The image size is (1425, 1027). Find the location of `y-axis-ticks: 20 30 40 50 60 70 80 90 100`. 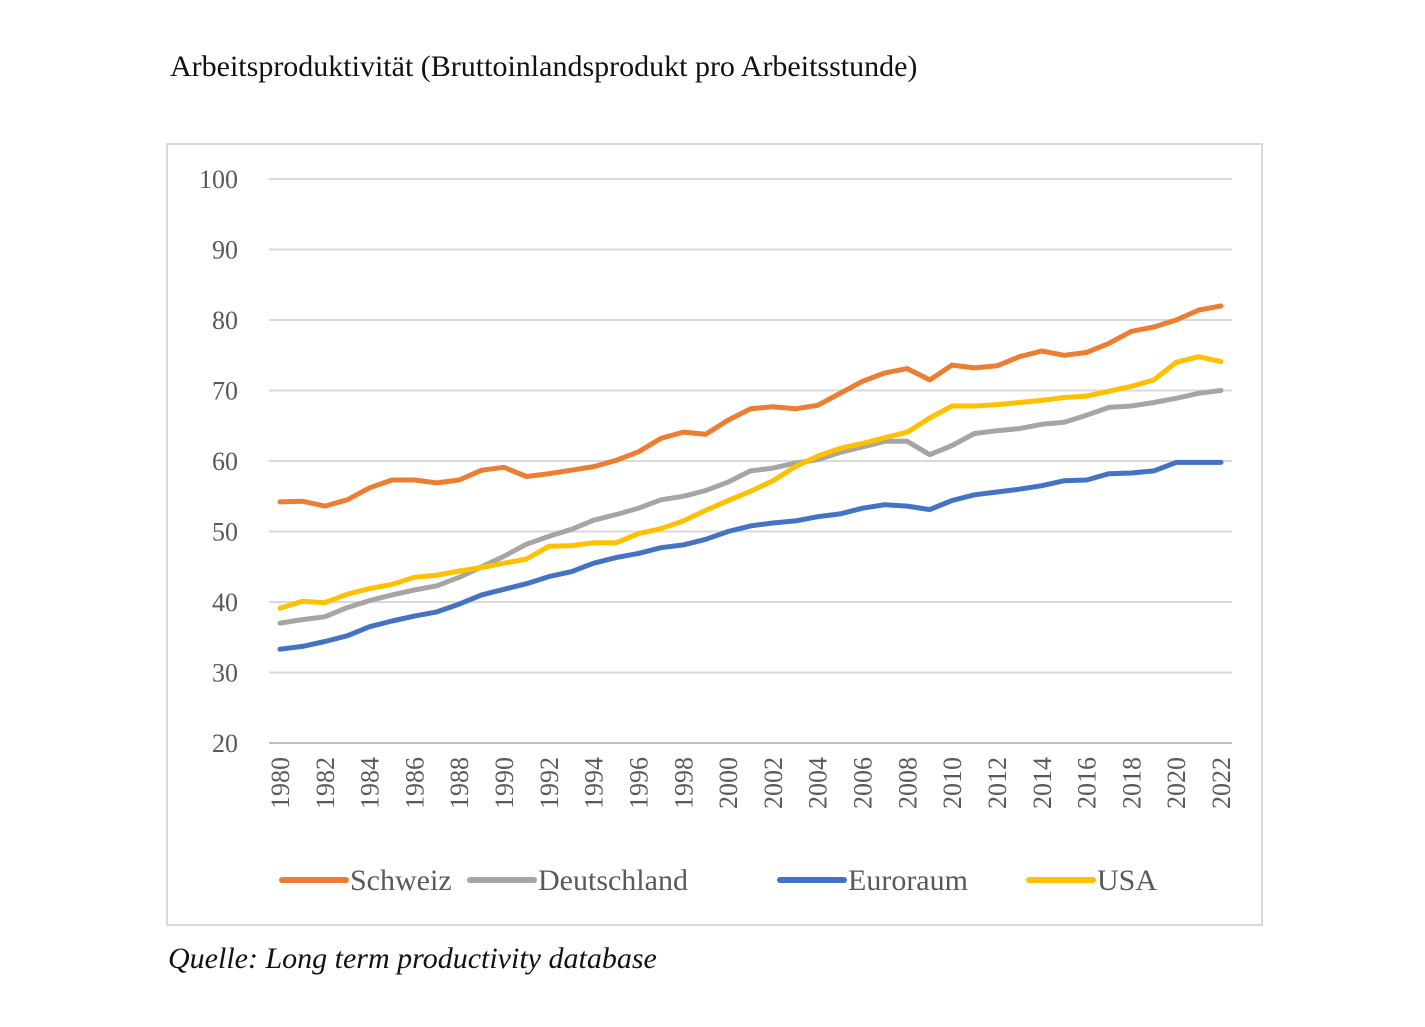

y-axis-ticks: 20 30 40 50 60 70 80 90 100 is located at coordinates (218, 461).